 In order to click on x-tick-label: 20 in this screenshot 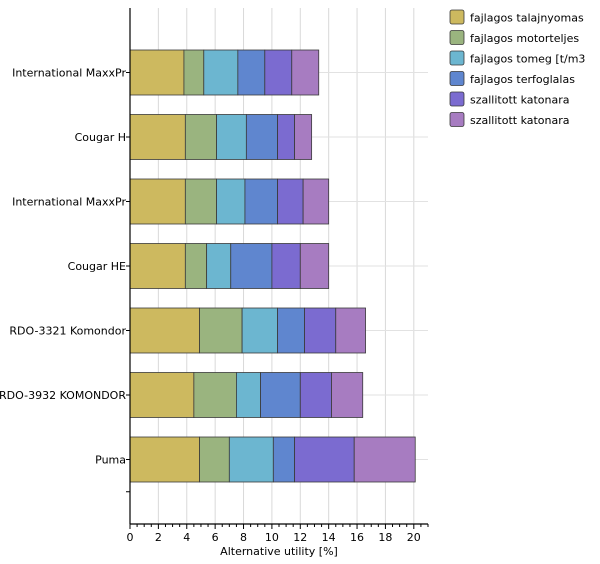, I will do `click(414, 537)`.